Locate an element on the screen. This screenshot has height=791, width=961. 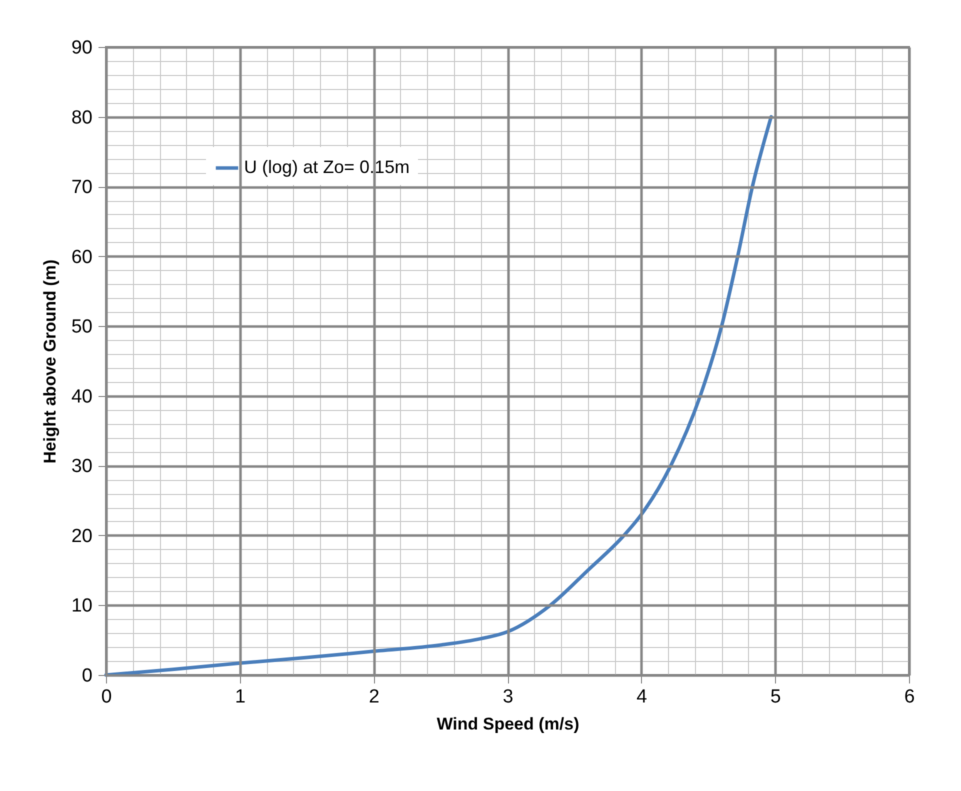
x-tick-label: 6 is located at coordinates (909, 697).